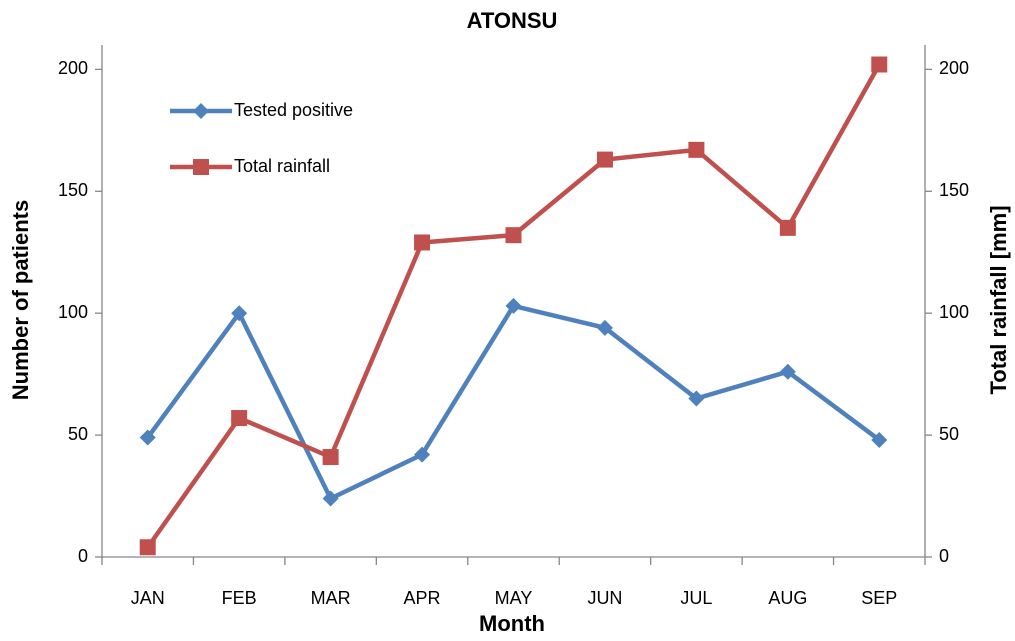 This screenshot has height=641, width=1015. Describe the element at coordinates (73, 190) in the screenshot. I see `y-tick-label: 150` at that location.